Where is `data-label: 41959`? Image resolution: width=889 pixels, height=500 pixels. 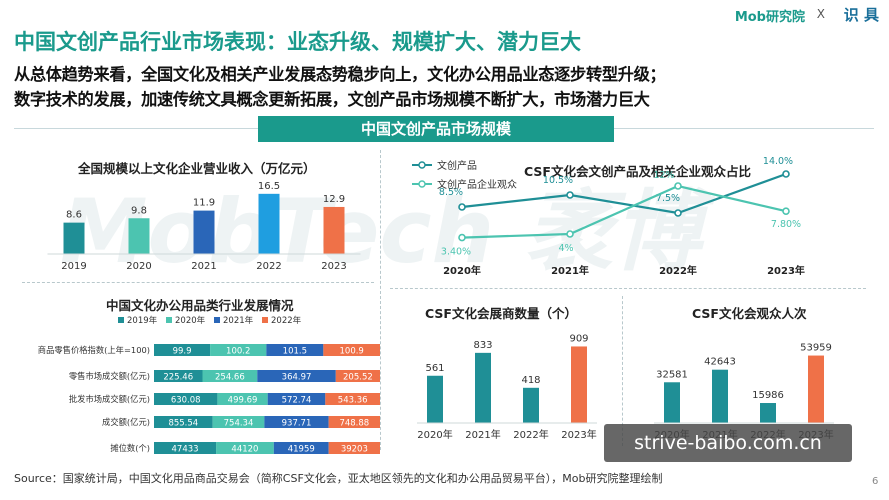
data-label: 41959 is located at coordinates (301, 450).